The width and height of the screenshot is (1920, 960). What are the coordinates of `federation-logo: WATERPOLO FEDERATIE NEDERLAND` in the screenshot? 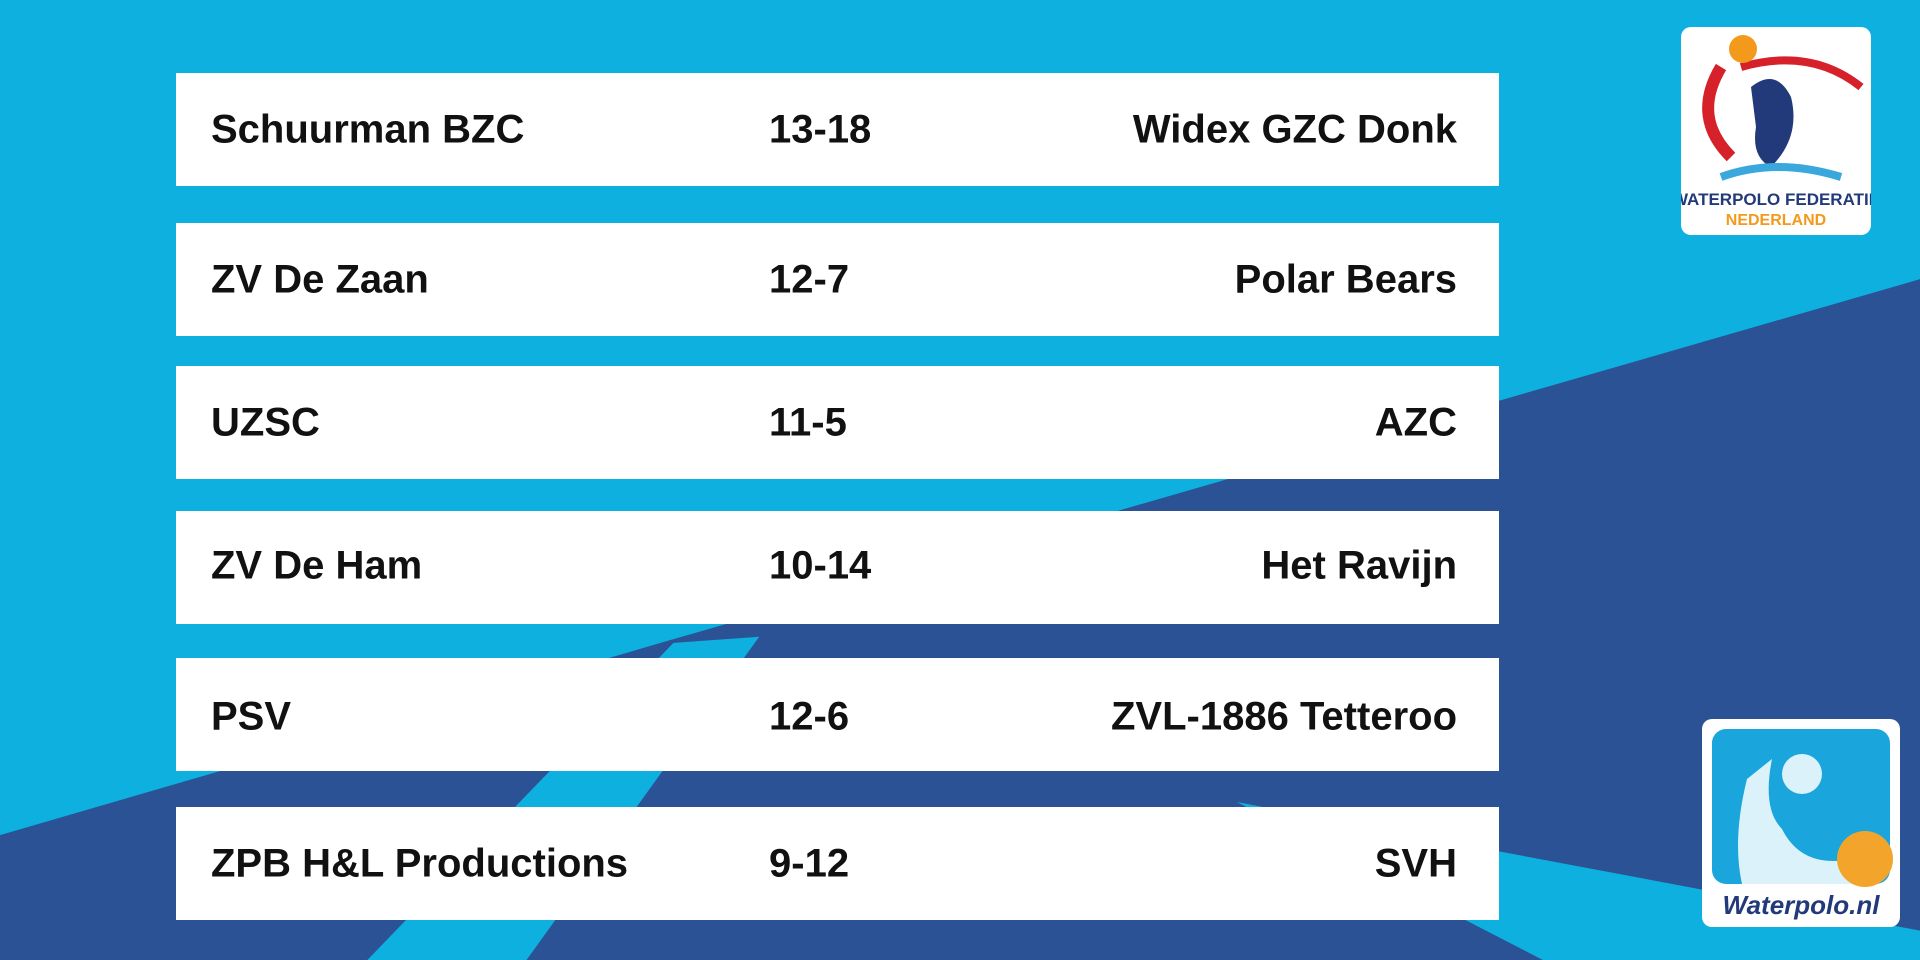 It's located at (1776, 131).